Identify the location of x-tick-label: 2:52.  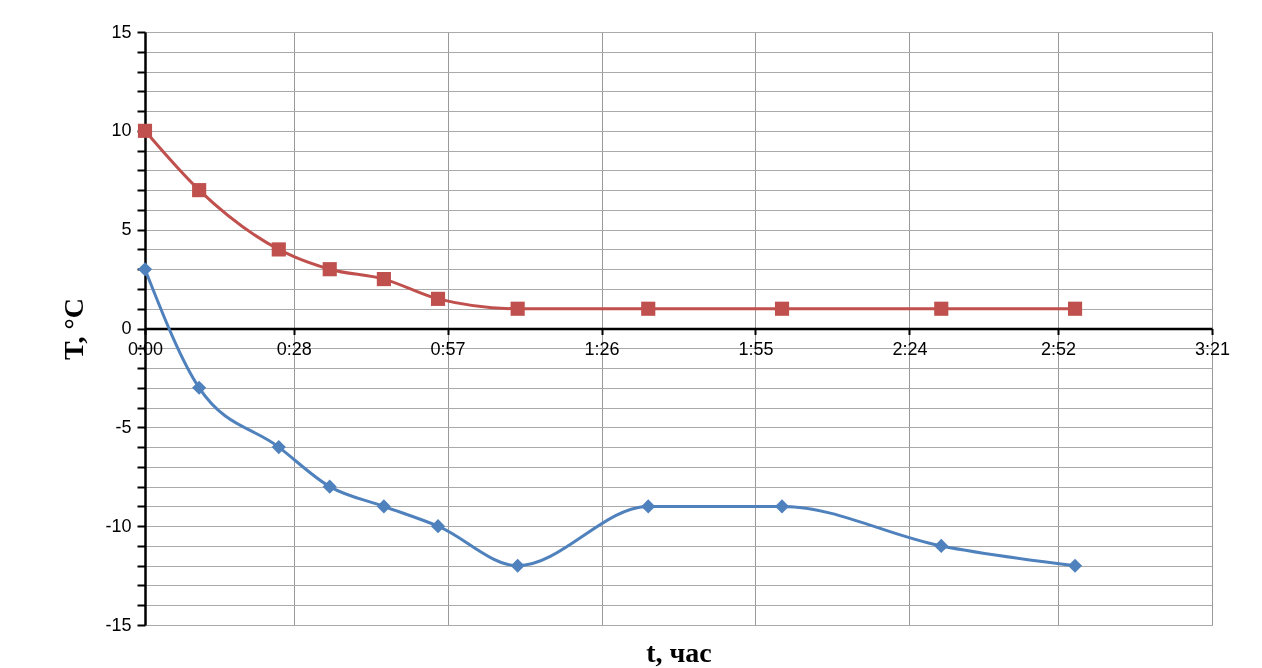
(1059, 349).